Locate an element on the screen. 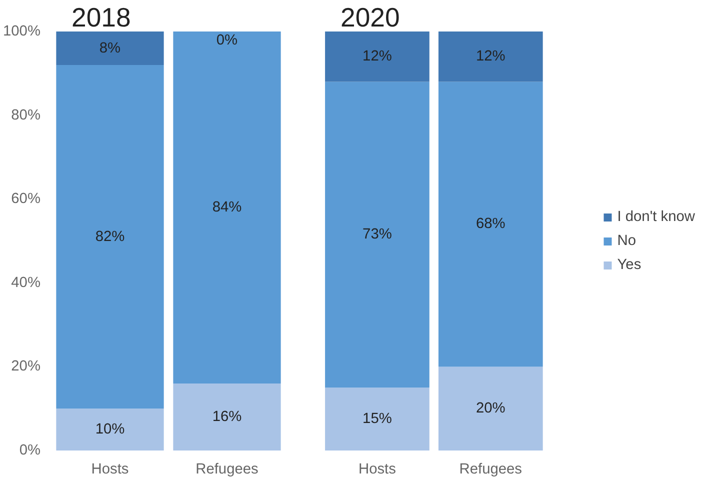 This screenshot has height=504, width=716. data-label: 84% is located at coordinates (227, 207).